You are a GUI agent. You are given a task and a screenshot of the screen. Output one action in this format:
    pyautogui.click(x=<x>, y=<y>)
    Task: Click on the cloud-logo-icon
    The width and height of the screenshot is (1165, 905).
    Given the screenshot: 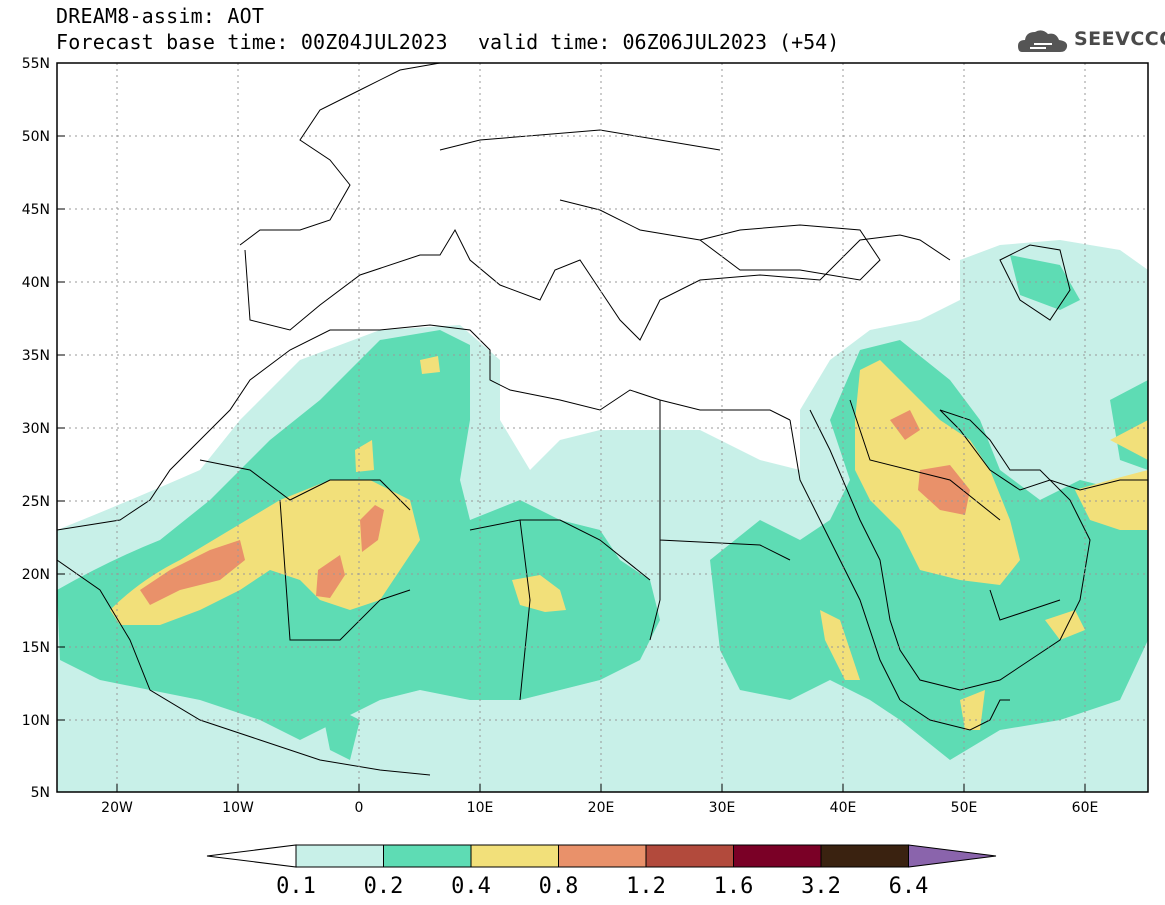 What is the action you would take?
    pyautogui.click(x=1043, y=41)
    